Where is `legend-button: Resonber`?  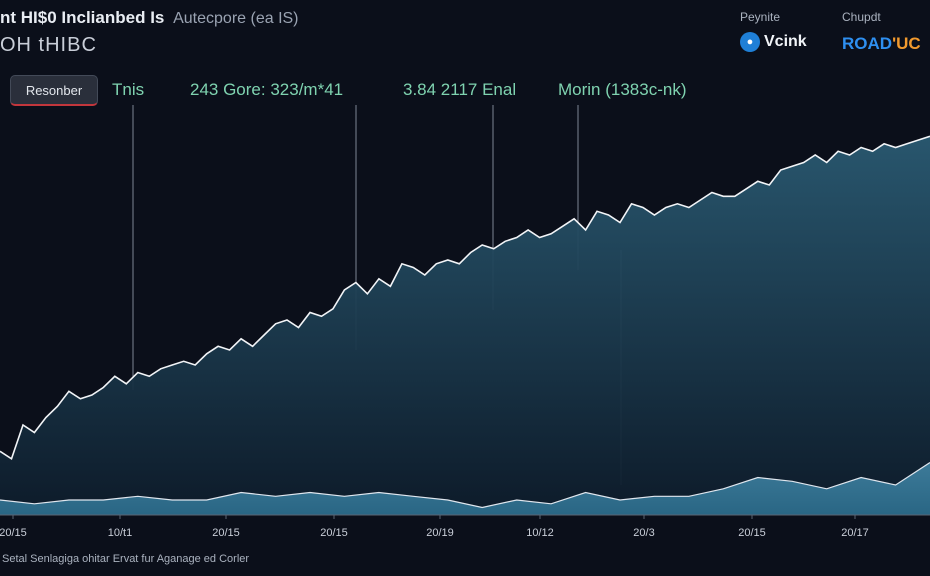
legend-button: Resonber is located at coordinates (54, 90).